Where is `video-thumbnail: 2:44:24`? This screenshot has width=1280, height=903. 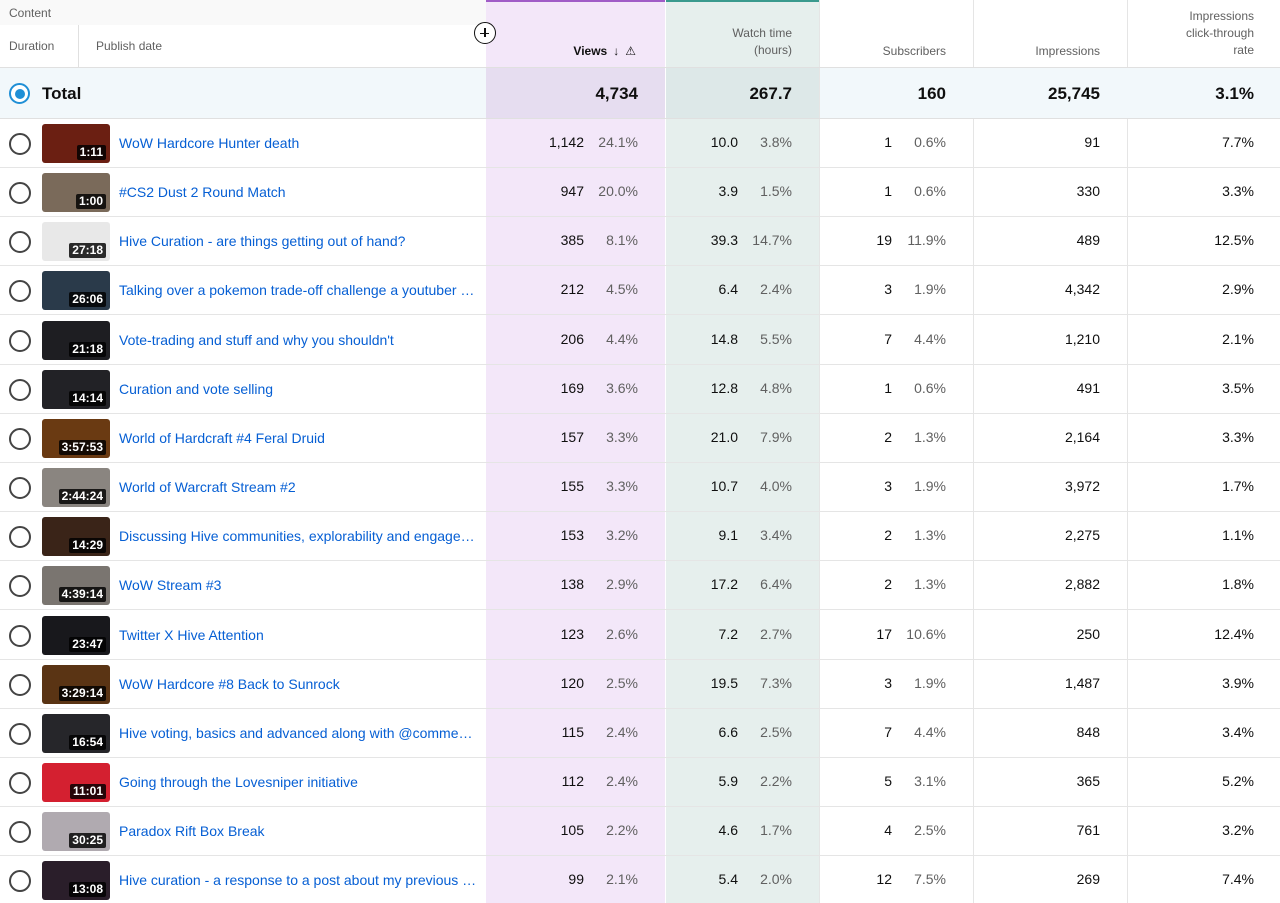
video-thumbnail: 2:44:24 is located at coordinates (76, 488).